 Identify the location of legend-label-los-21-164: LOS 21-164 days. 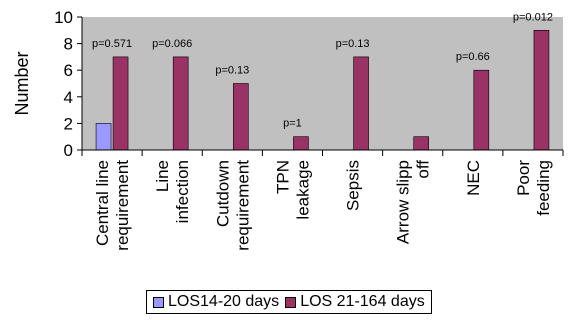
(362, 301).